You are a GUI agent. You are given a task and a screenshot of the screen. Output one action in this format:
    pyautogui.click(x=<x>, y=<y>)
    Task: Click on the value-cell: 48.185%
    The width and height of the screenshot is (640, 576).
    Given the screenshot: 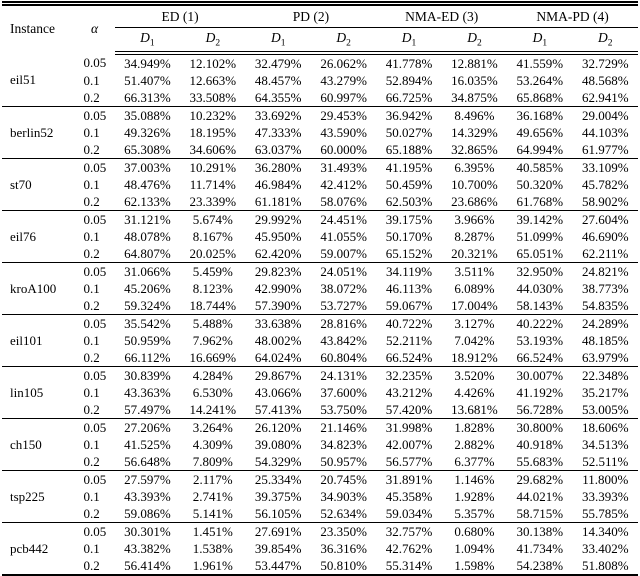 What is the action you would take?
    pyautogui.click(x=605, y=340)
    